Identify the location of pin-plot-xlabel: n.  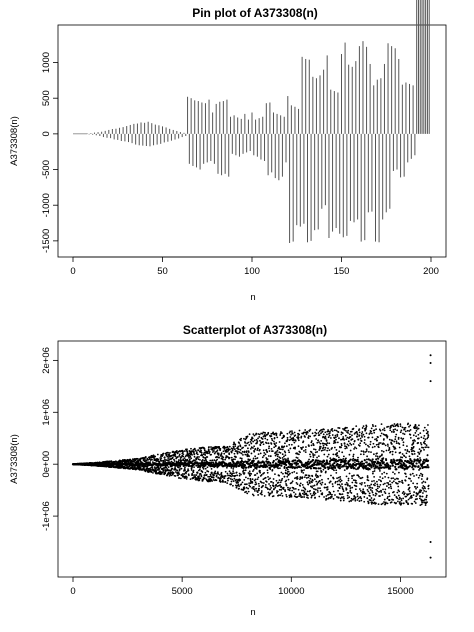
(252, 297).